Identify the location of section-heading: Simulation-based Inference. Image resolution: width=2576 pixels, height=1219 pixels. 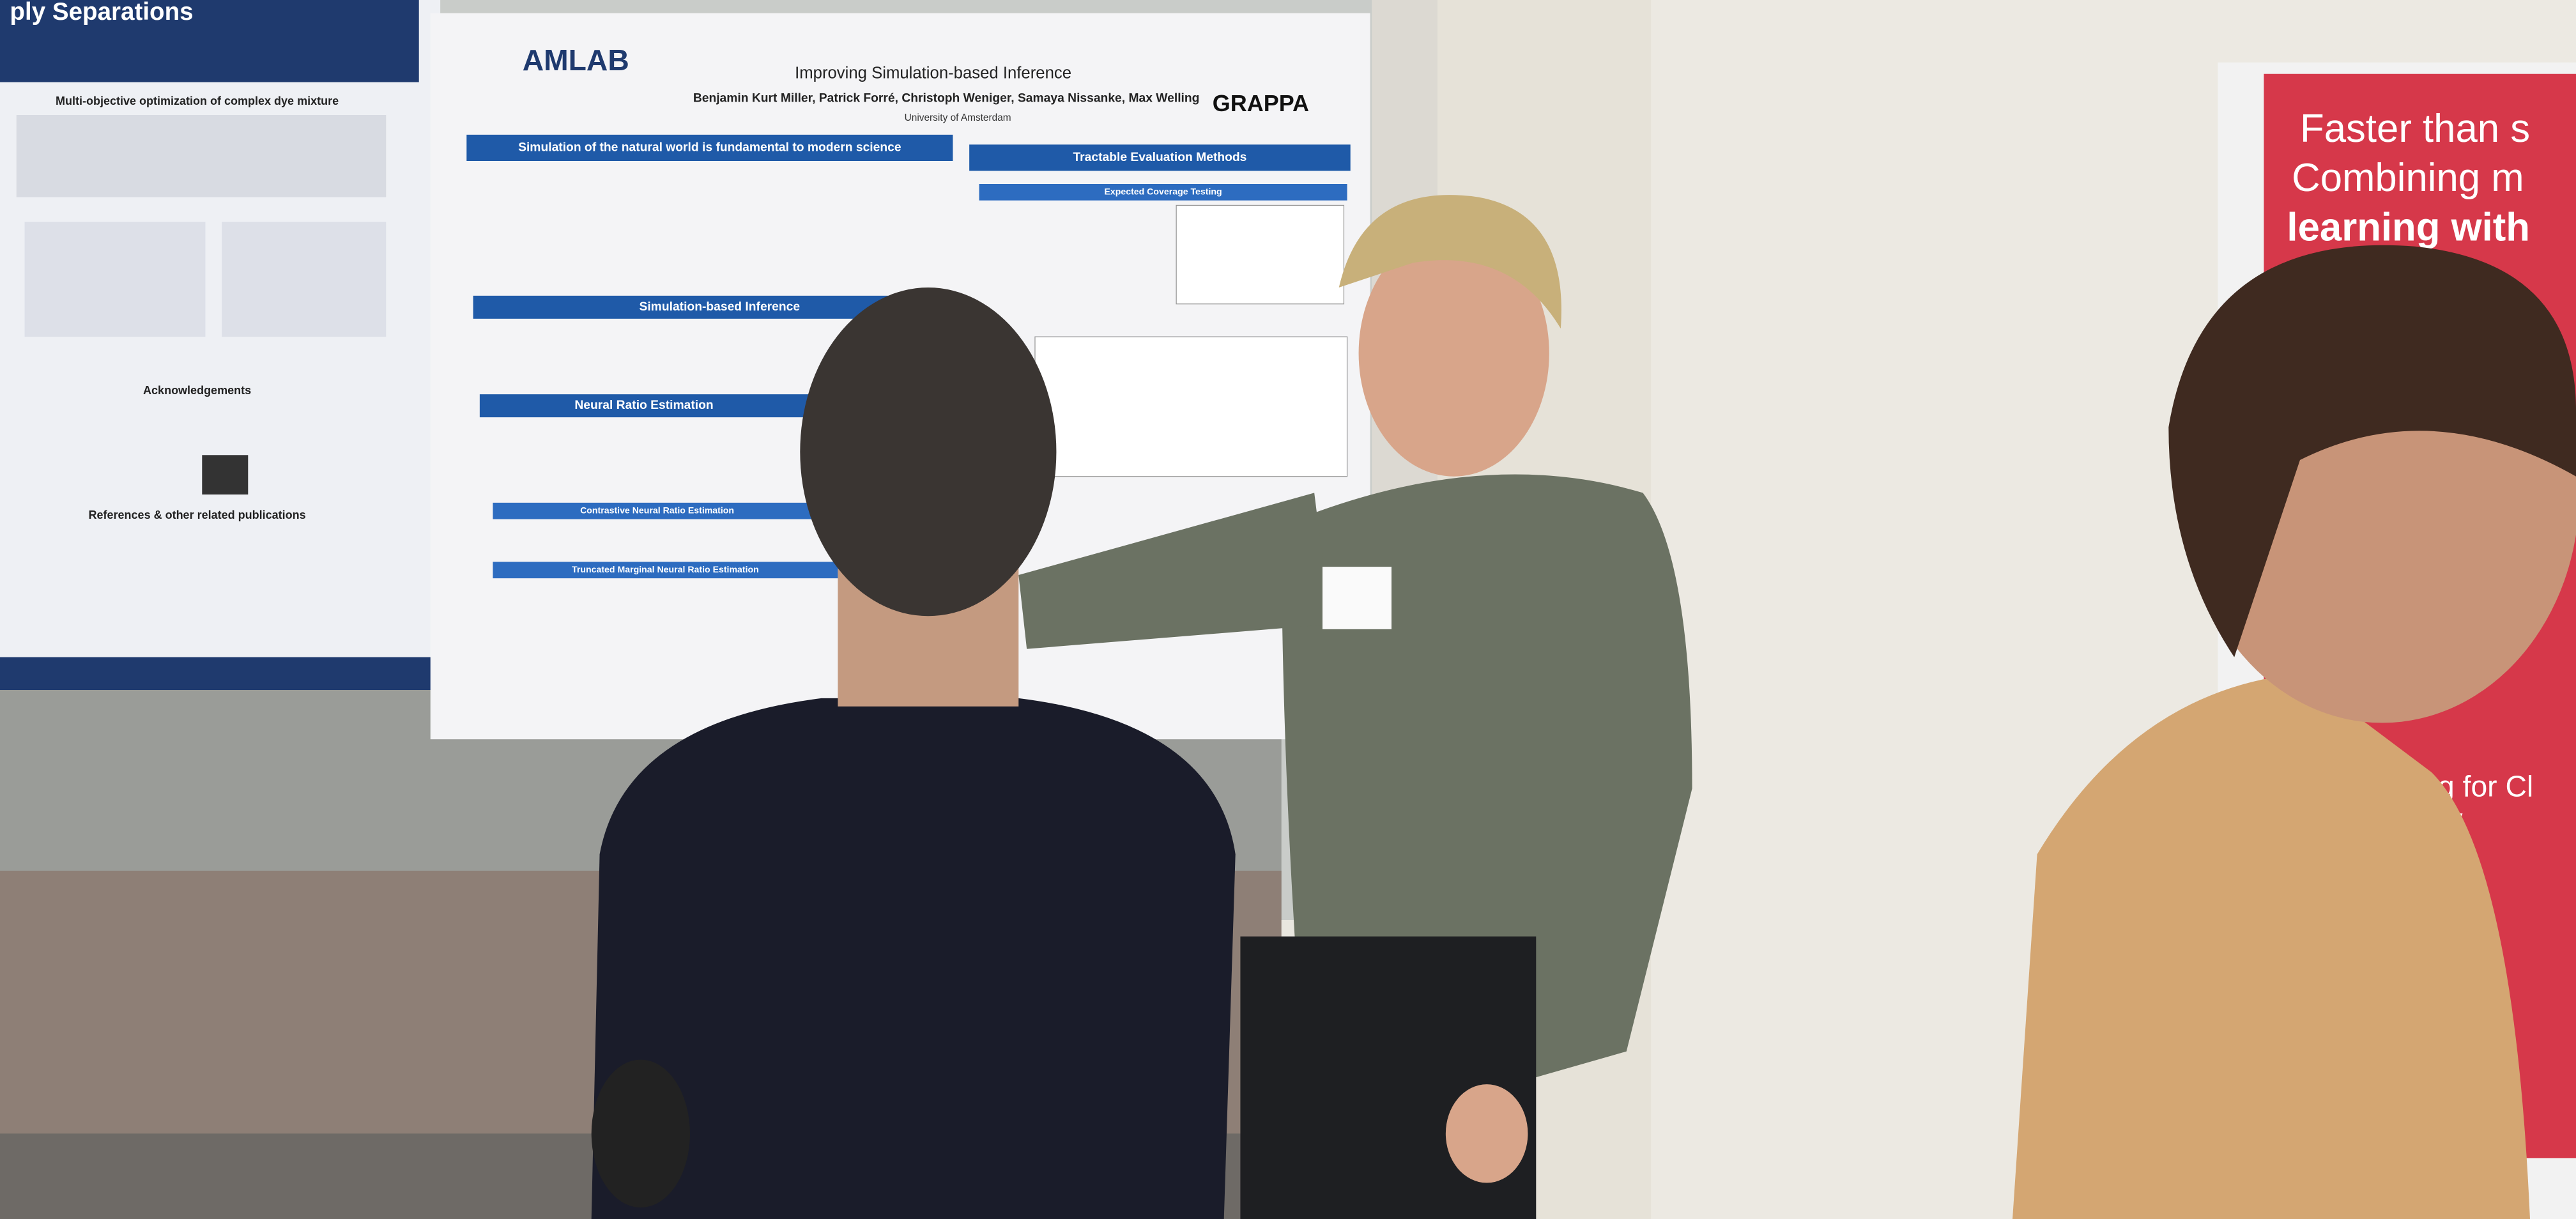
(719, 307).